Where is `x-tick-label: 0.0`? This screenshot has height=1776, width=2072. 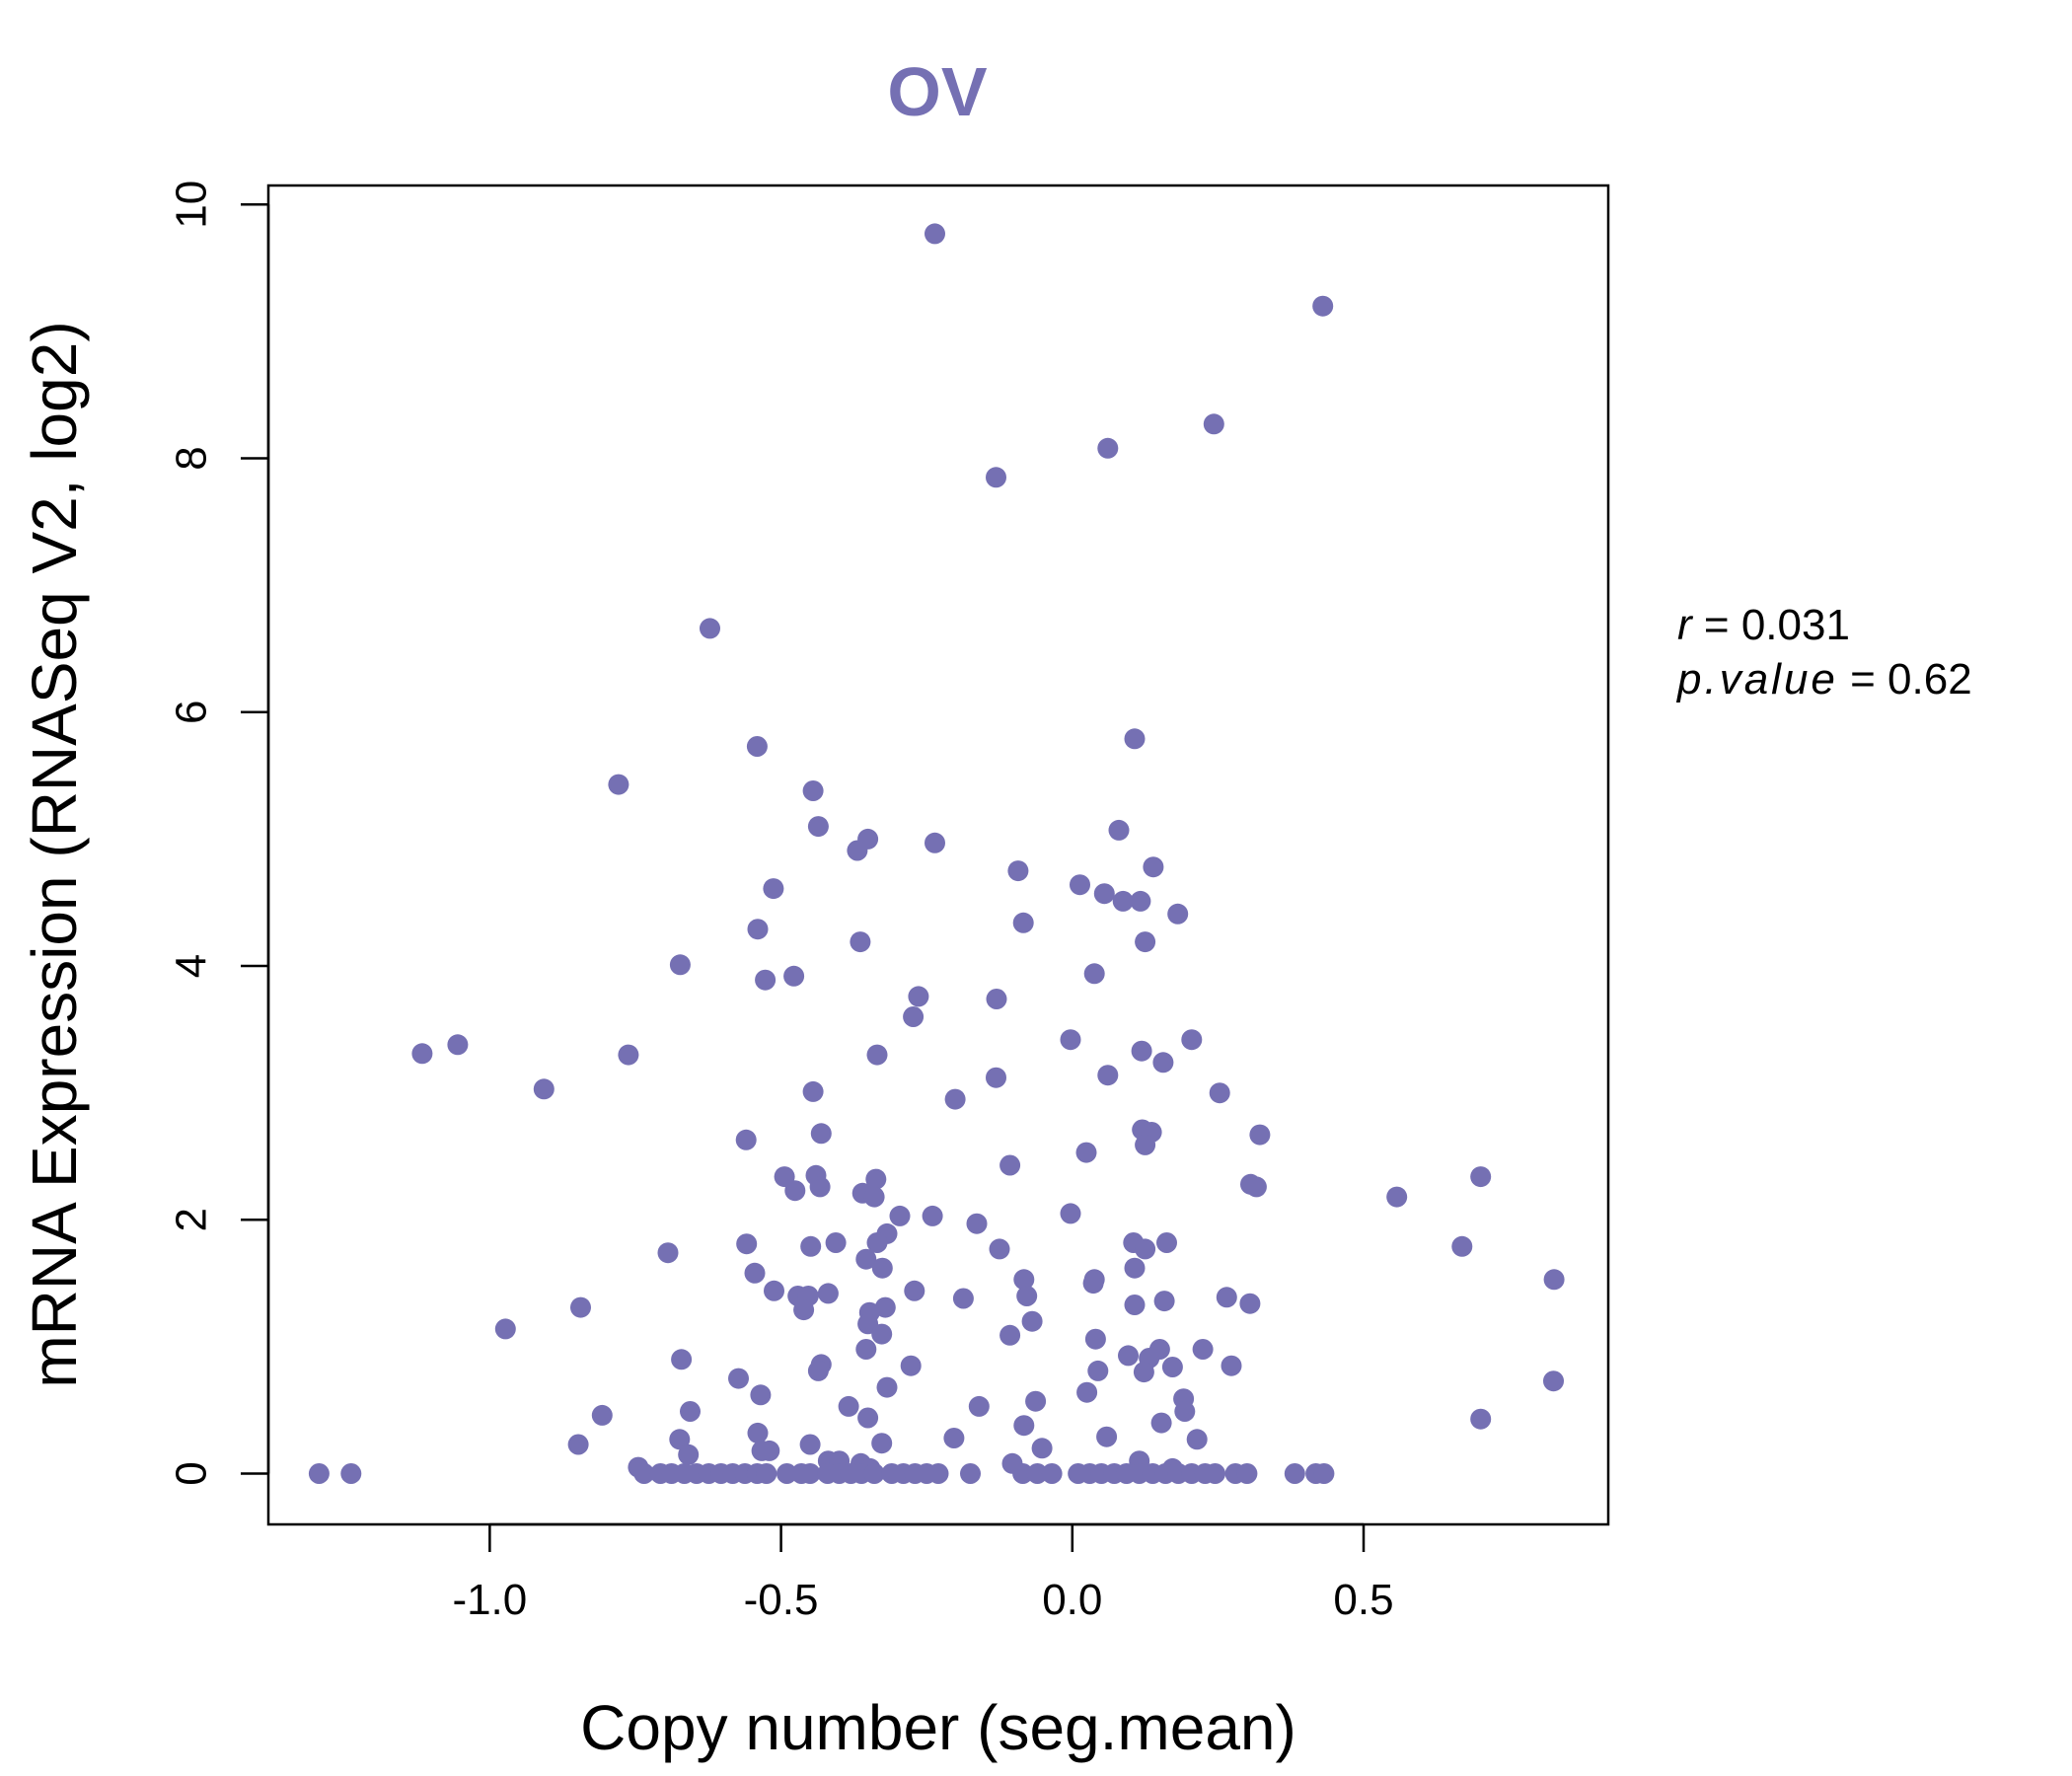 x-tick-label: 0.0 is located at coordinates (1072, 1600).